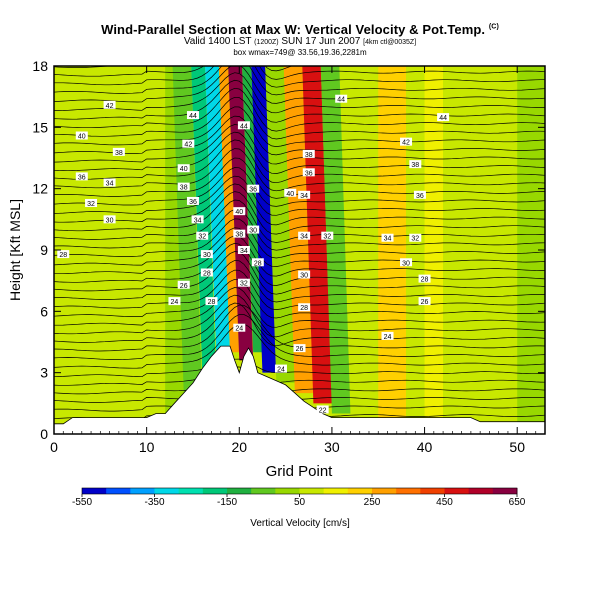 Image resolution: width=600 pixels, height=600 pixels. Describe the element at coordinates (44, 311) in the screenshot. I see `y-tick-label: 6` at that location.